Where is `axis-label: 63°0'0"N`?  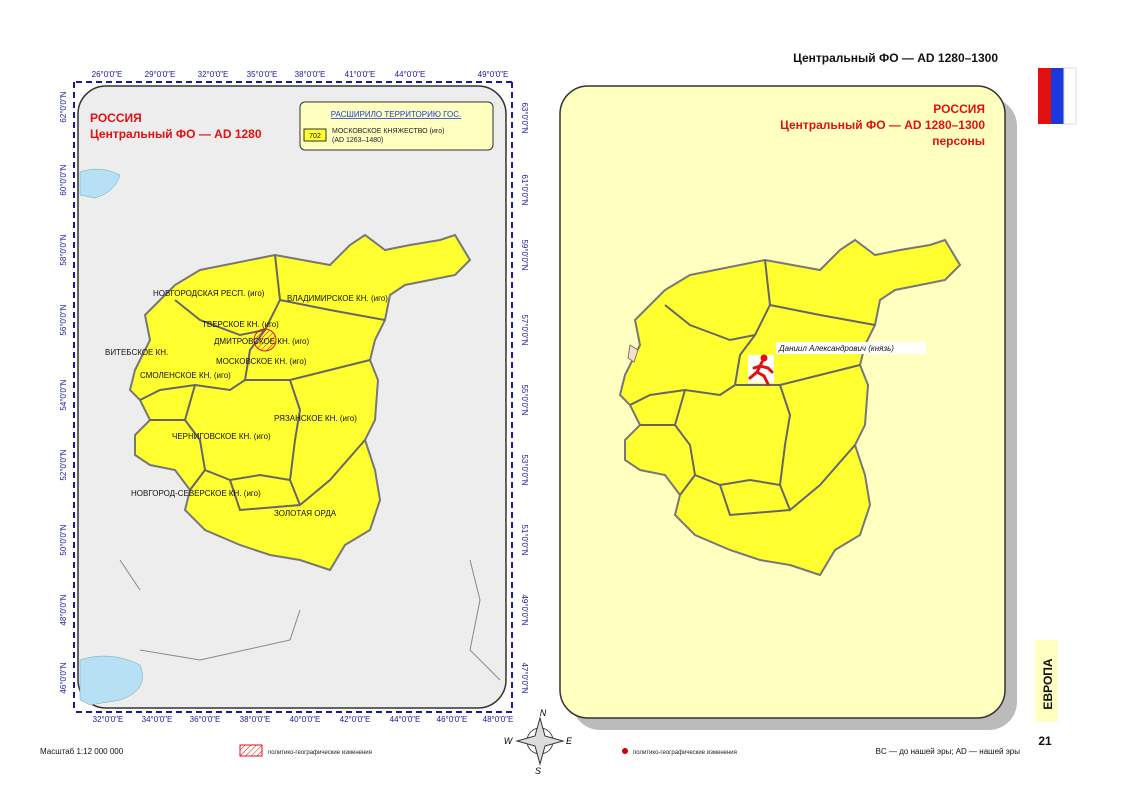 axis-label: 63°0'0"N is located at coordinates (524, 117).